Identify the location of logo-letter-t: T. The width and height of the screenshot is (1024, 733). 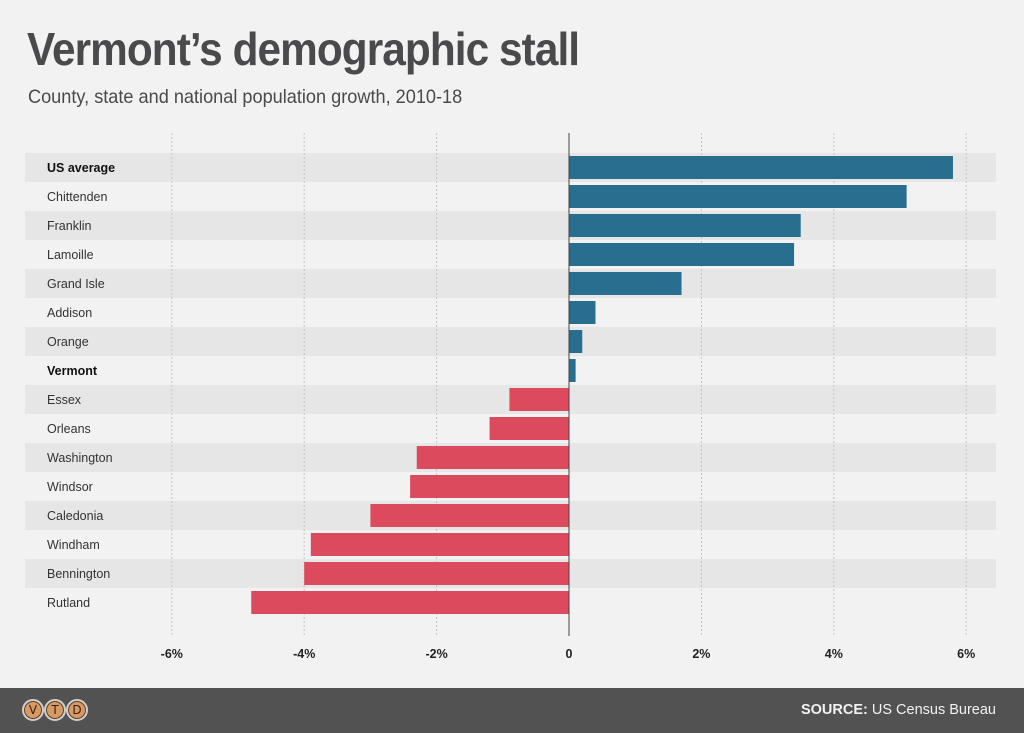
(55, 710).